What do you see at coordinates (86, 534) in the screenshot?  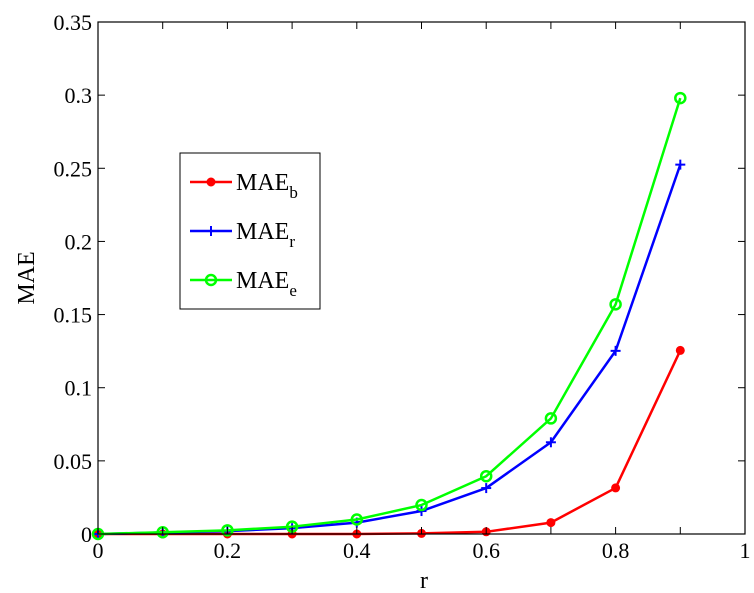 I see `y-tick-label: 0` at bounding box center [86, 534].